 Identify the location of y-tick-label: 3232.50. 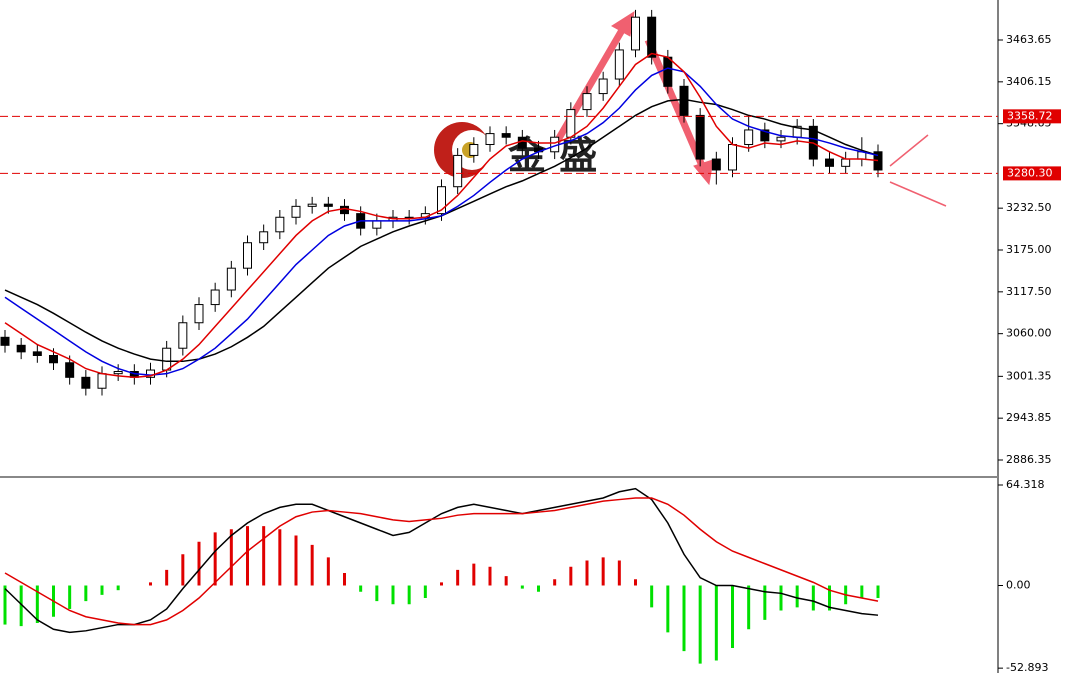
(1029, 207).